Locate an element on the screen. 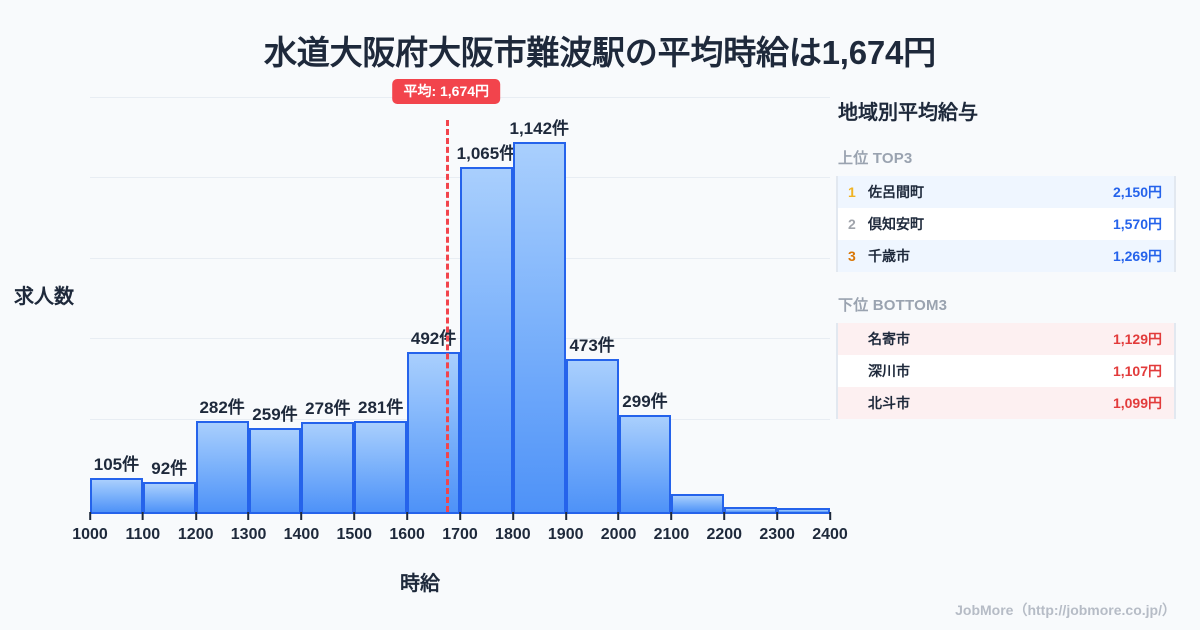 The width and height of the screenshot is (1200, 630). rank-row: 3 千歳市 1,269円 is located at coordinates (1006, 256).